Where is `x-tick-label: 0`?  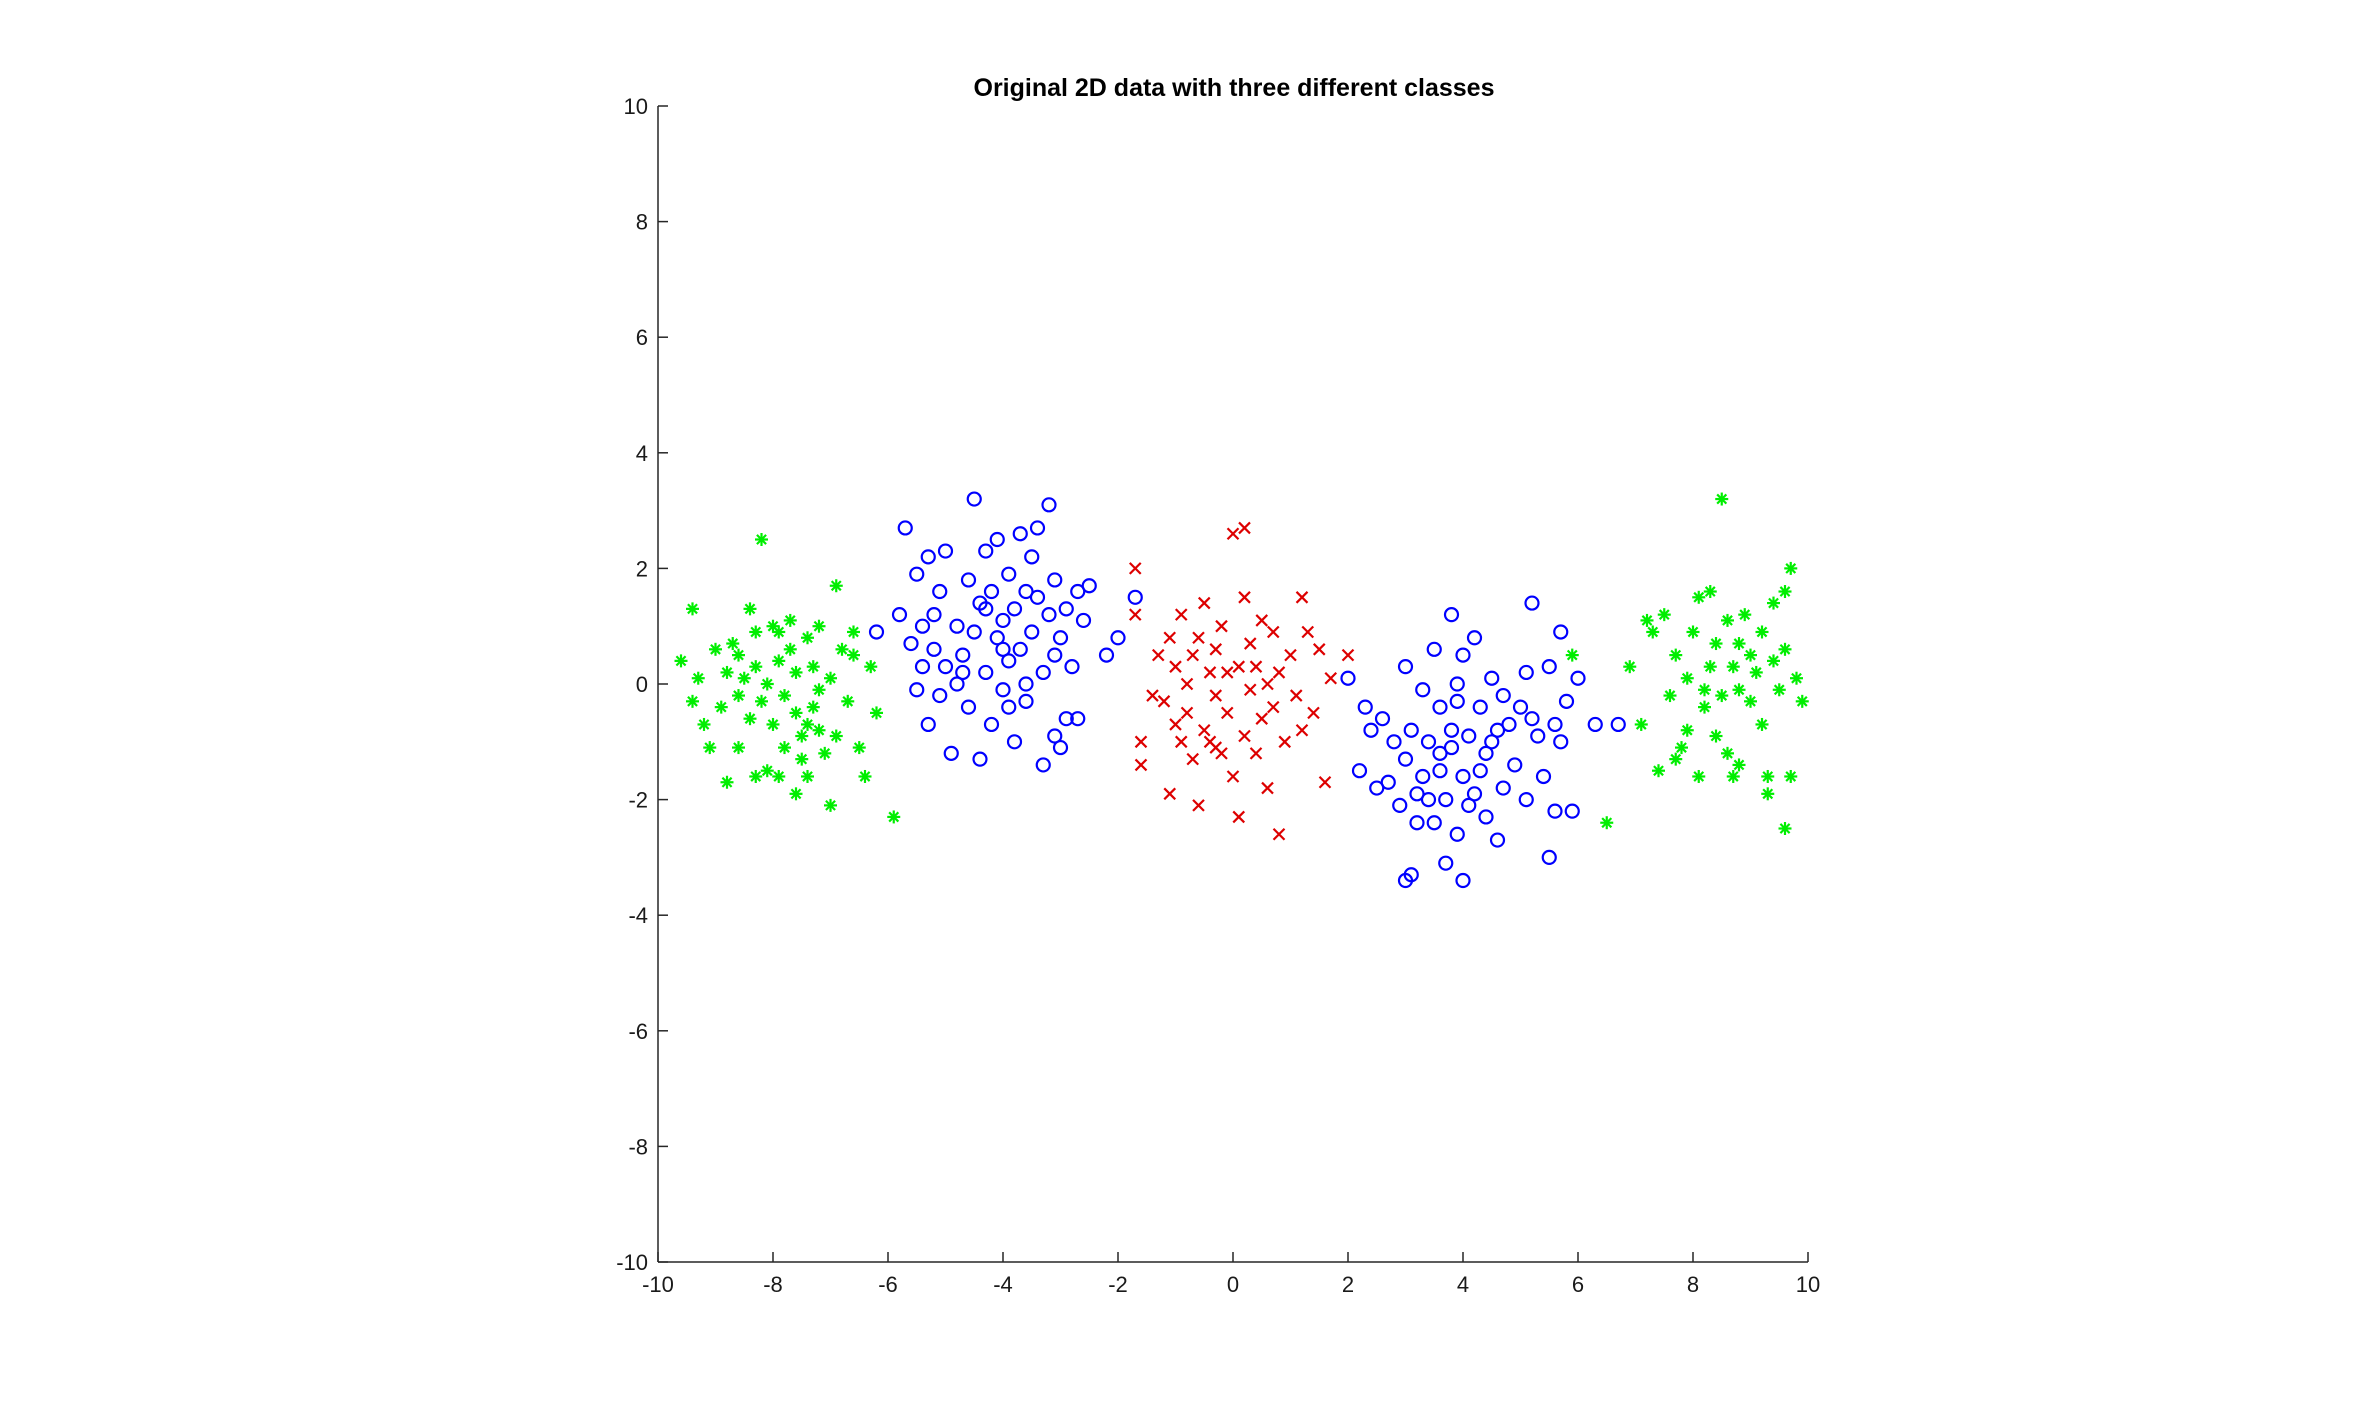
x-tick-label: 0 is located at coordinates (1233, 1284).